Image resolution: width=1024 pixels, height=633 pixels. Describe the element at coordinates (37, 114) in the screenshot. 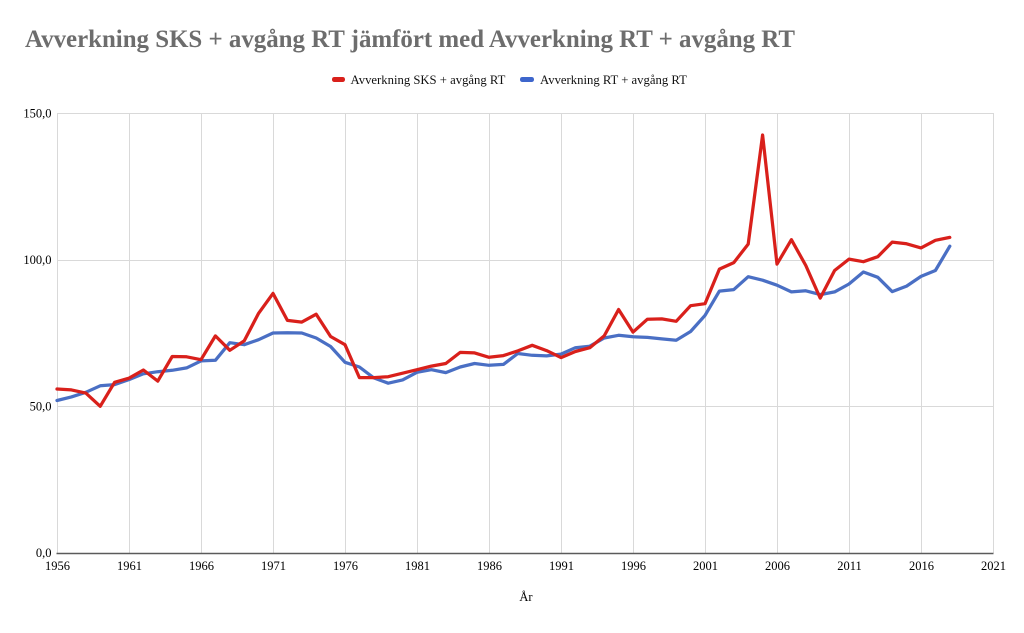

I see `svg-text: 150,0` at that location.